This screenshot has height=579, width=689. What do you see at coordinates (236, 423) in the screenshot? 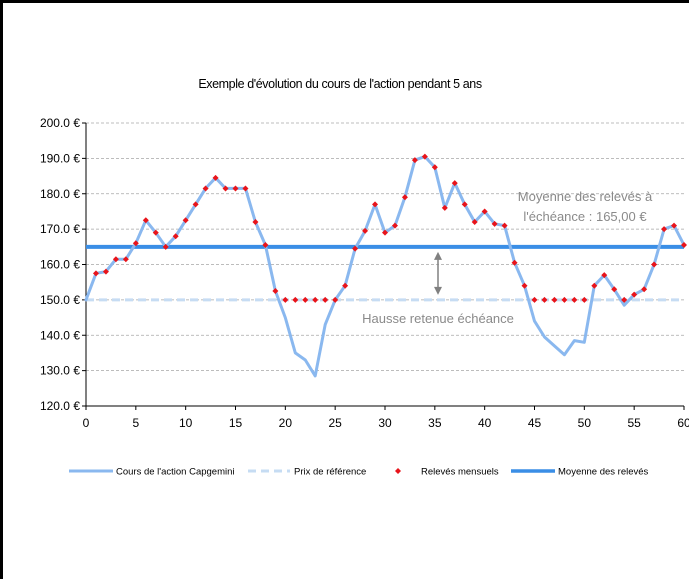
I see `x-tick-label: 15` at bounding box center [236, 423].